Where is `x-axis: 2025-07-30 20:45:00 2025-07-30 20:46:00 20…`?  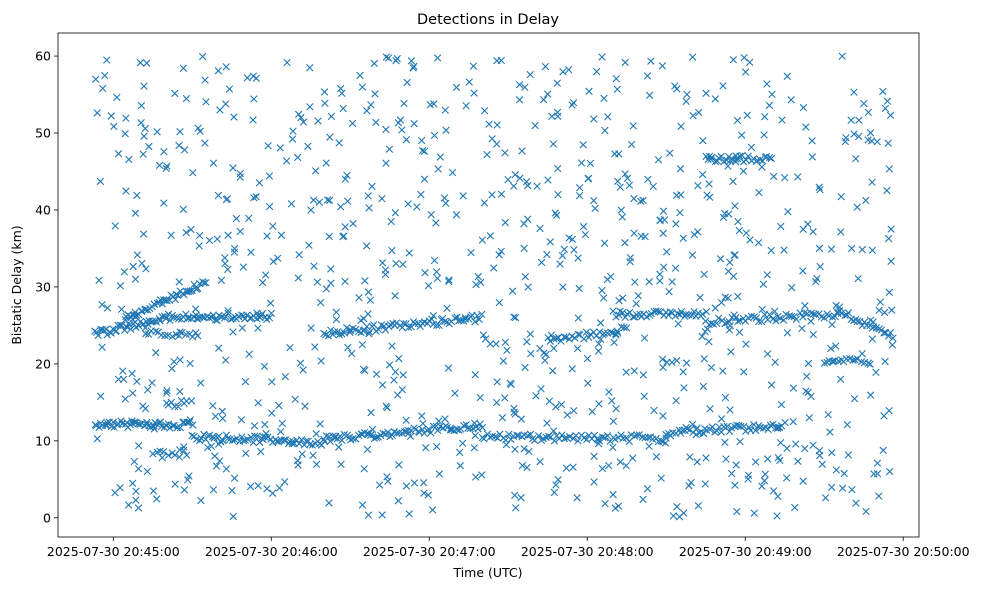
x-axis: 2025-07-30 20:45:00 2025-07-30 20:46:00 20… is located at coordinates (508, 548).